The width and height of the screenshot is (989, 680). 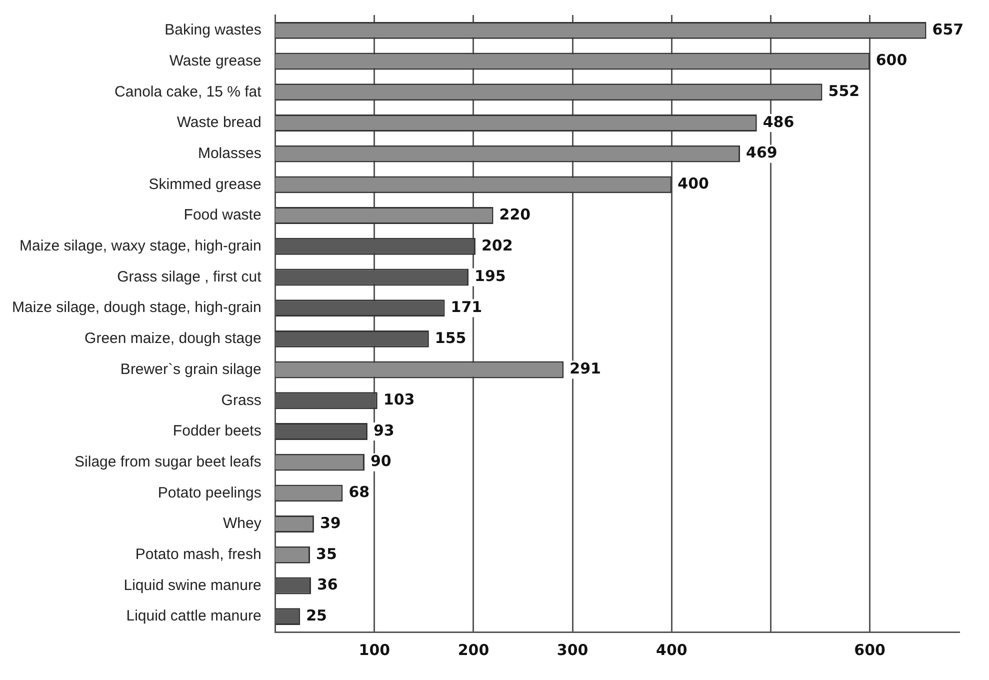 What do you see at coordinates (572, 649) in the screenshot?
I see `x-tick-label: 300` at bounding box center [572, 649].